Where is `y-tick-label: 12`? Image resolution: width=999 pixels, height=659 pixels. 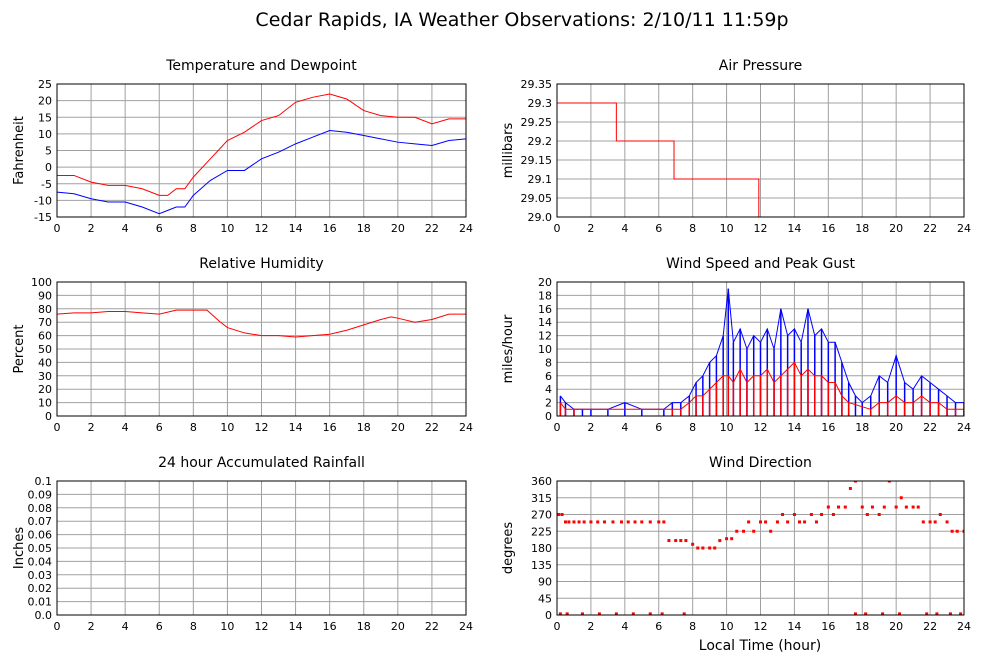 y-tick-label: 12 is located at coordinates (545, 336).